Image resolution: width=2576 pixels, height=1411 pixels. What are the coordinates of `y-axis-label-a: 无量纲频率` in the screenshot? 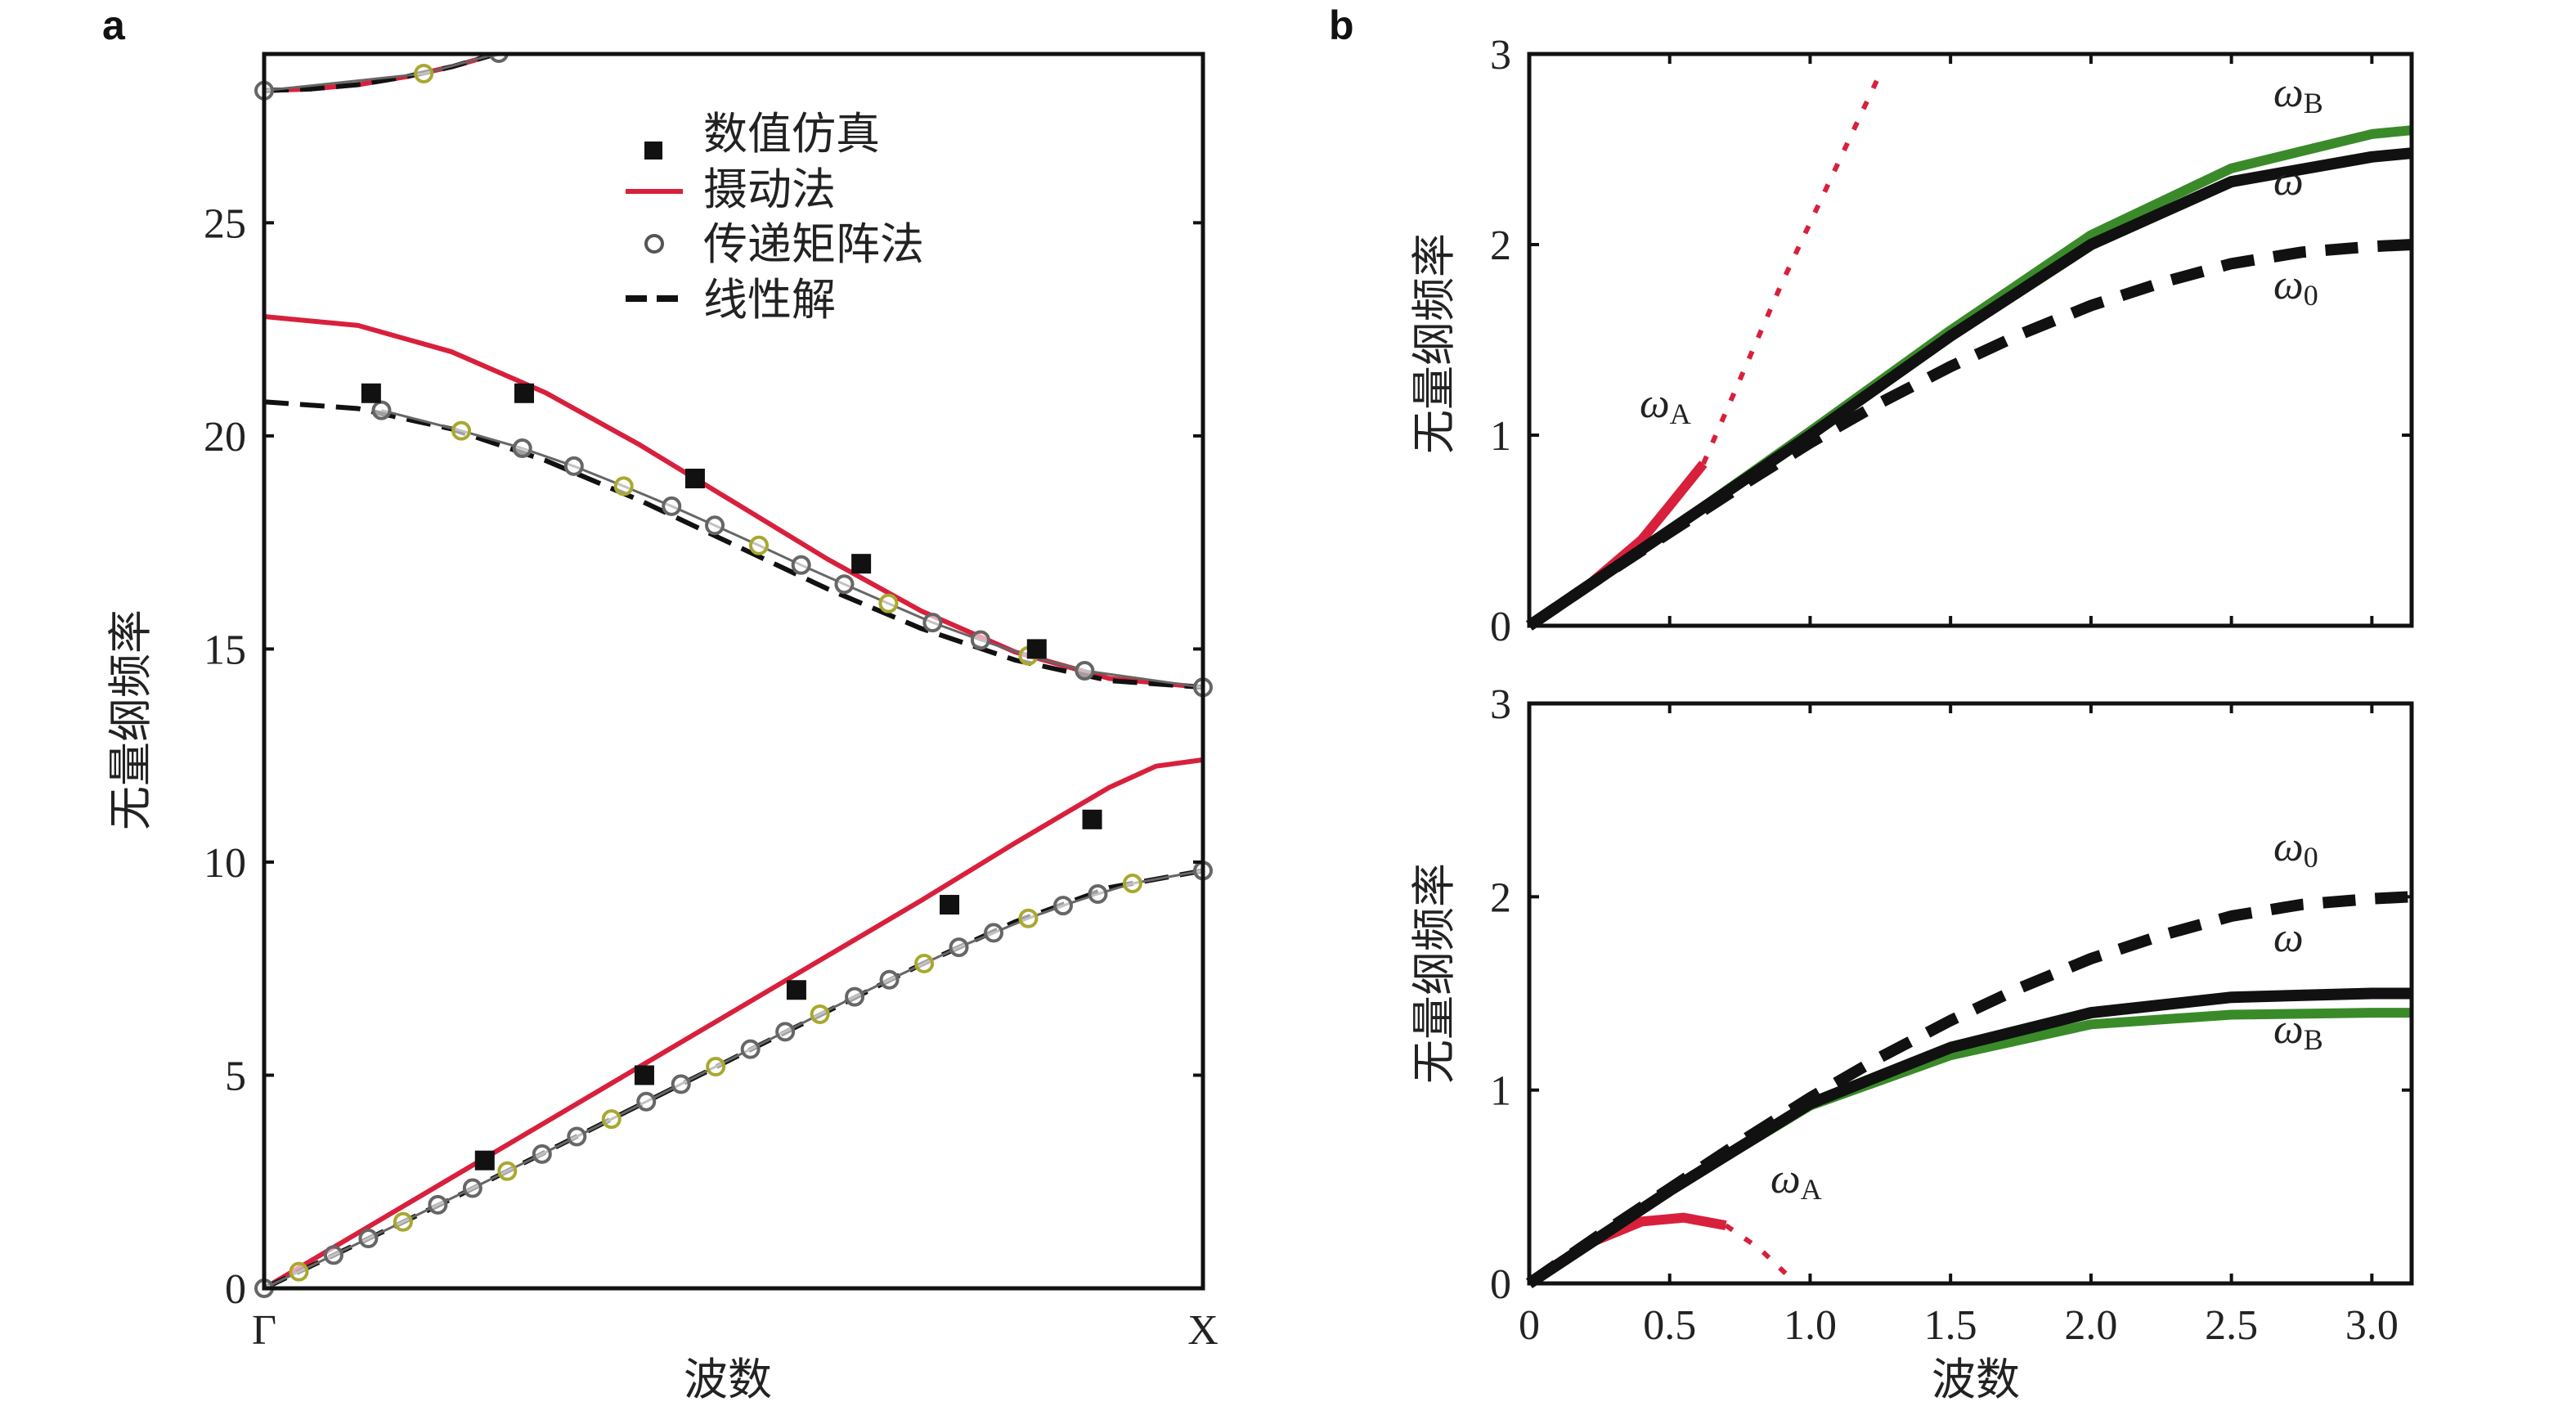 It's located at (130, 720).